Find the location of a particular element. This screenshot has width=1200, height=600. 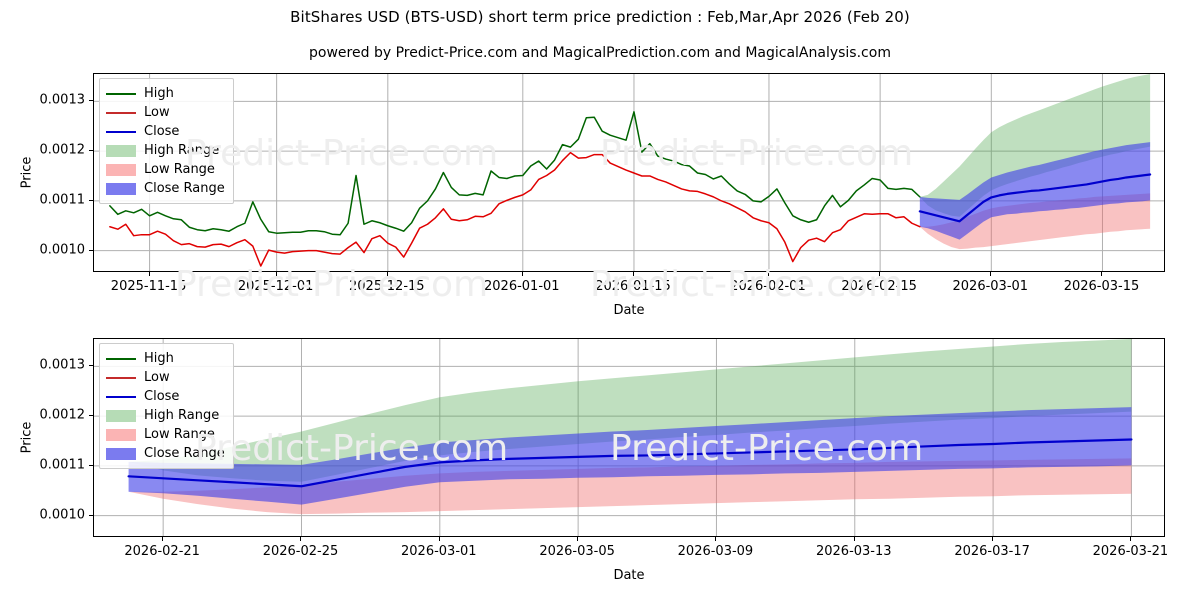

x-tick-label: 2026-03-17 is located at coordinates (992, 551).